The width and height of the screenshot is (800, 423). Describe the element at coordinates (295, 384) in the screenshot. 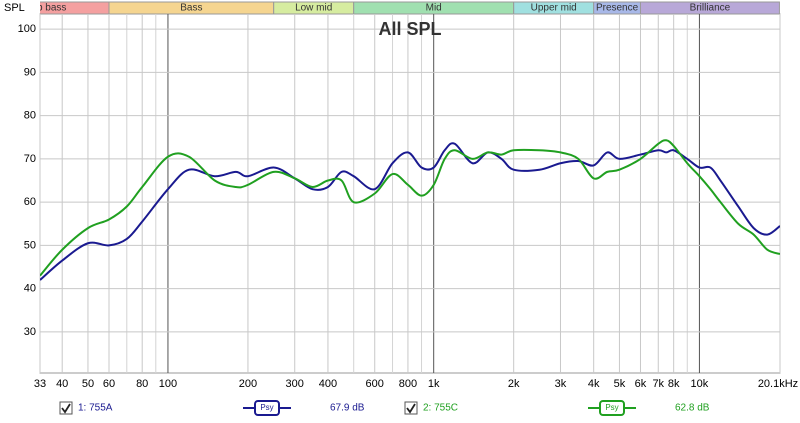

I see `x-tick-label: 300` at that location.